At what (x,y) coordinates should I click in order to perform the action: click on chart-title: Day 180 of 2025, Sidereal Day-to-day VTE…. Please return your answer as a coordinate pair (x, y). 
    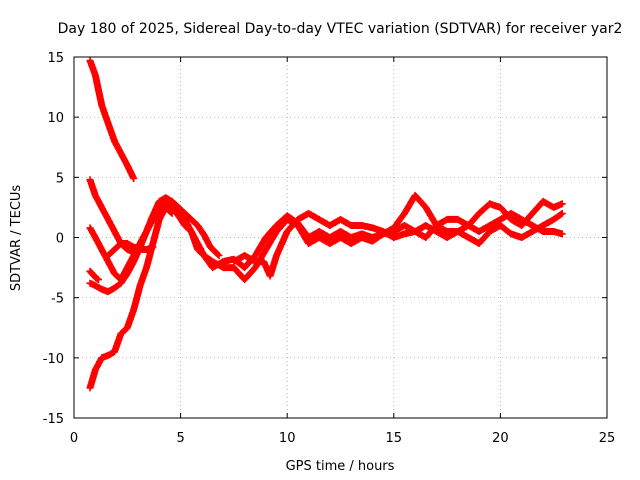
    Looking at the image, I should click on (340, 29).